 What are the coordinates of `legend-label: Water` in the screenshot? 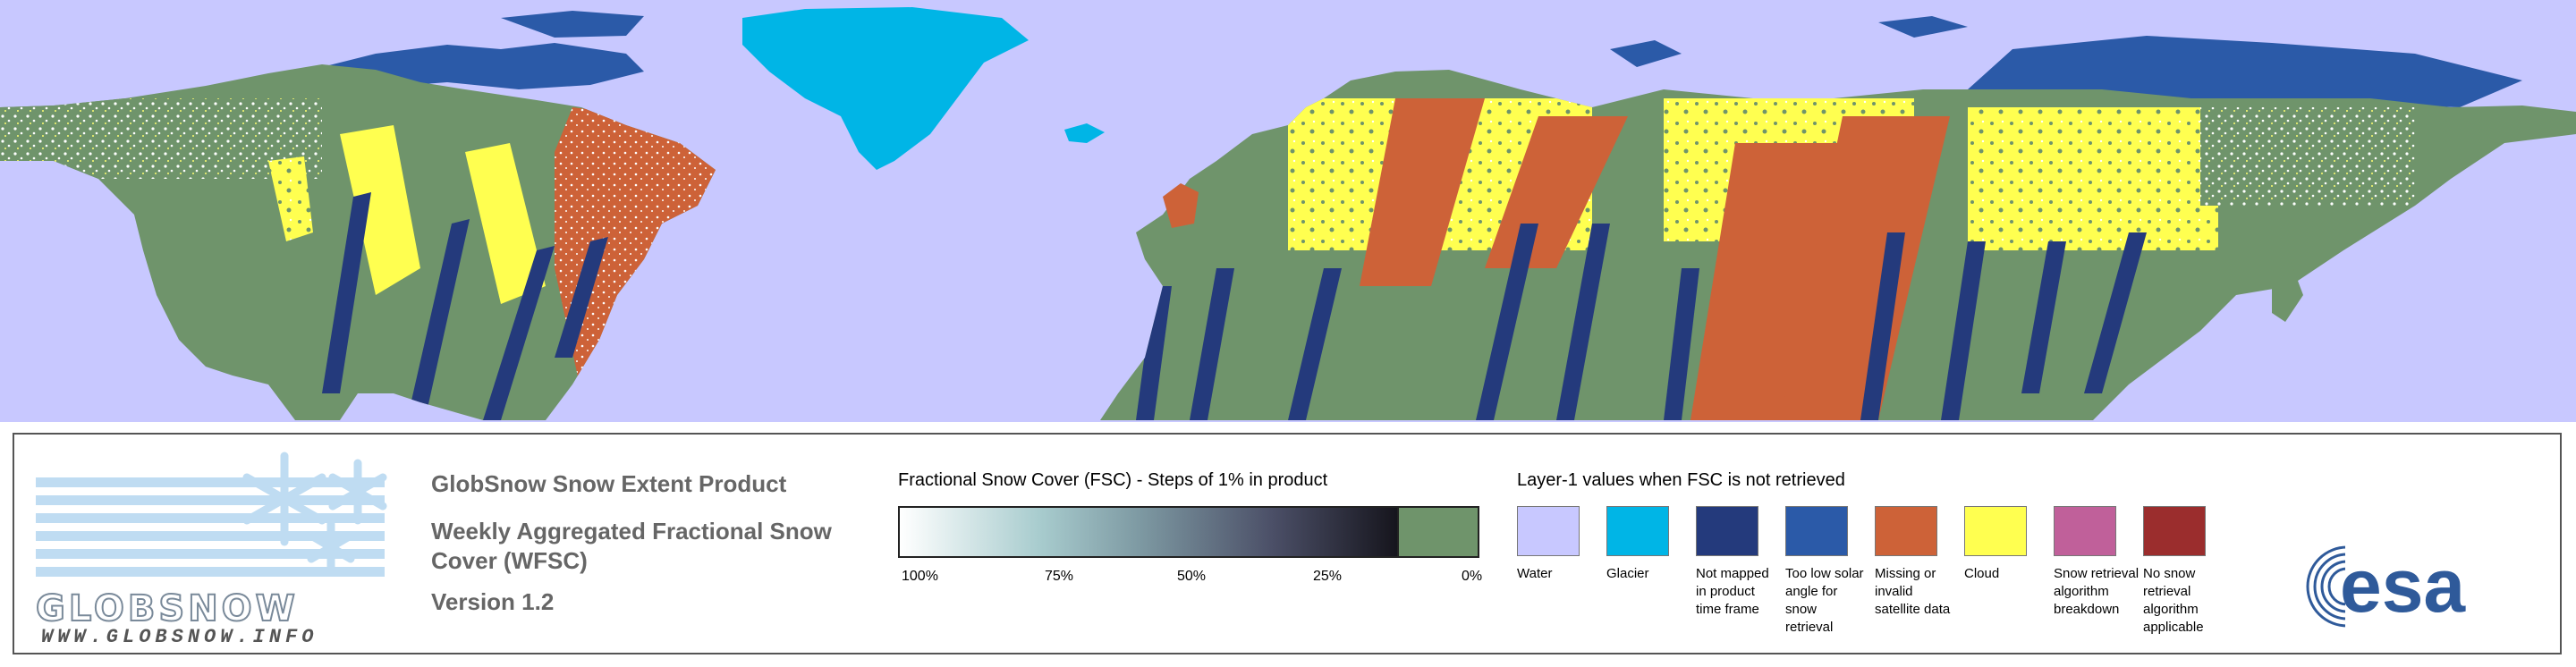 It's located at (1535, 574).